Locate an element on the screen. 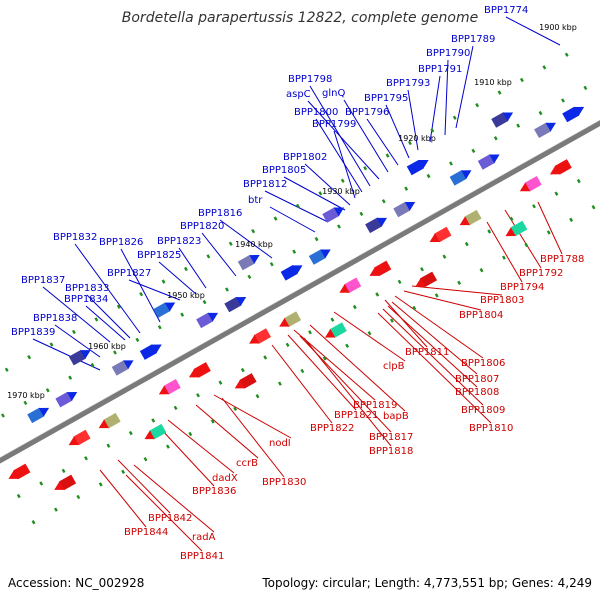 Image resolution: width=600 pixels, height=600 pixels. gene-label-bpp1795: BPP1795 is located at coordinates (386, 98).